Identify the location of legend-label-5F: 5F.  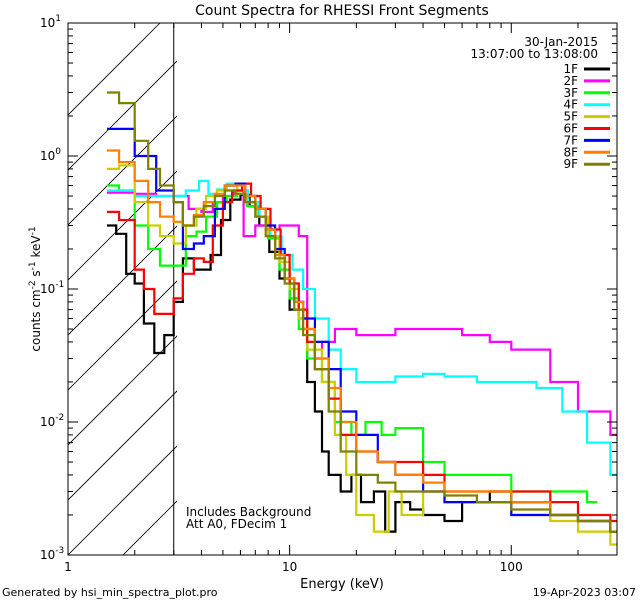
(570, 117).